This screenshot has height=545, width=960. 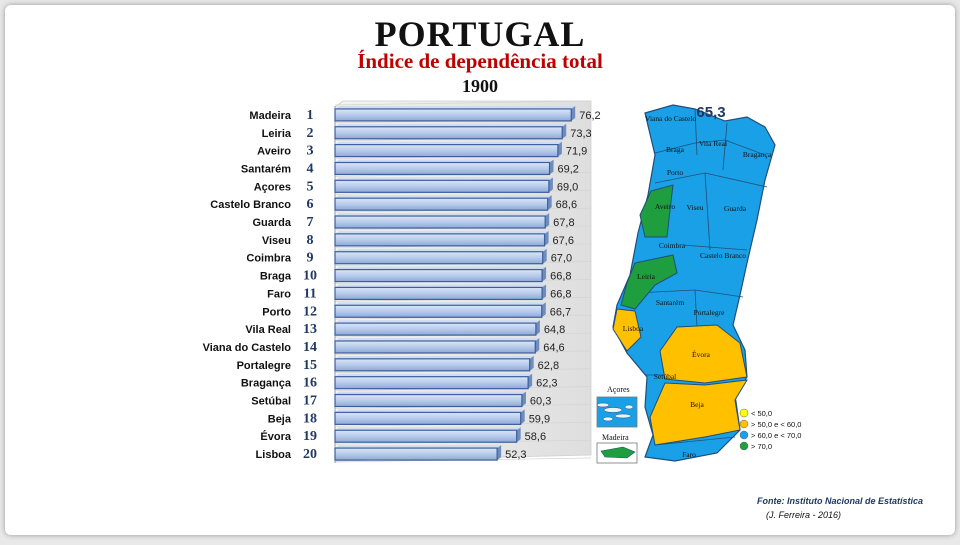 I want to click on map-district-label: Vila Real, so click(x=713, y=143).